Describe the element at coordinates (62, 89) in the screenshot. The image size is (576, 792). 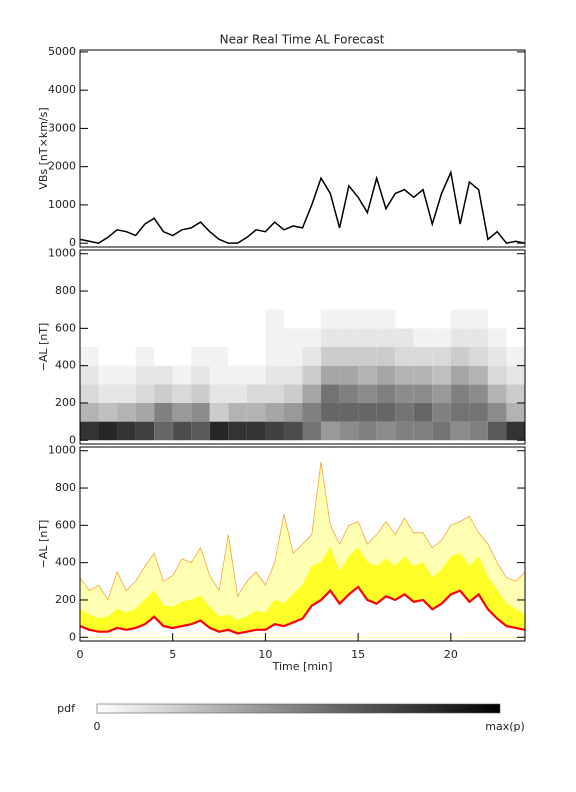
I see `y-tick-label: 4000` at that location.